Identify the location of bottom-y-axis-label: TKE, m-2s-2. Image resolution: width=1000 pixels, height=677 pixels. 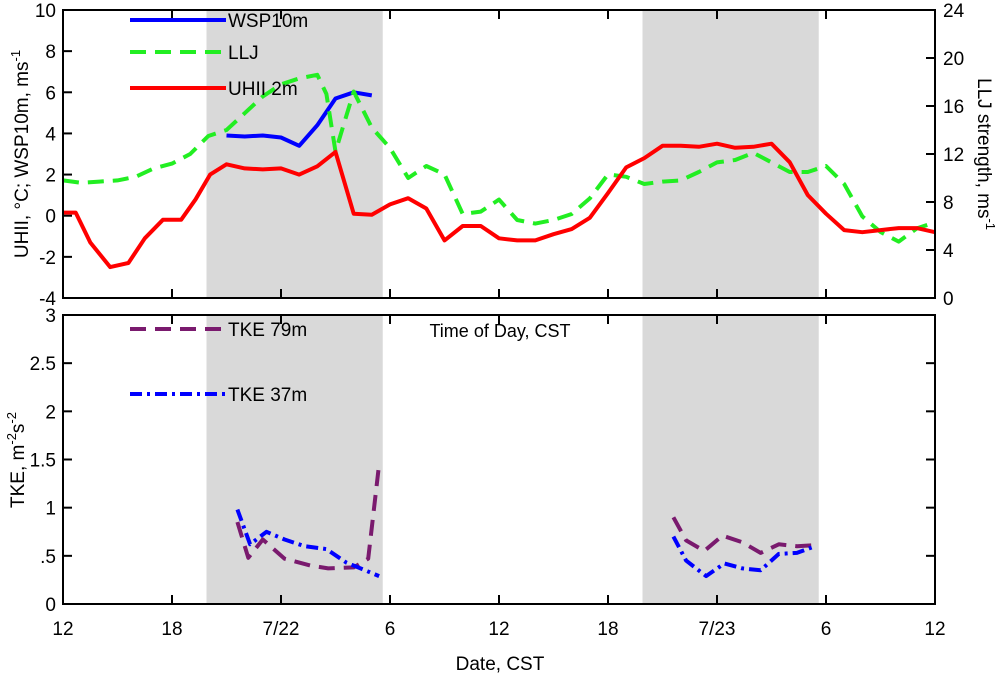
(16, 460).